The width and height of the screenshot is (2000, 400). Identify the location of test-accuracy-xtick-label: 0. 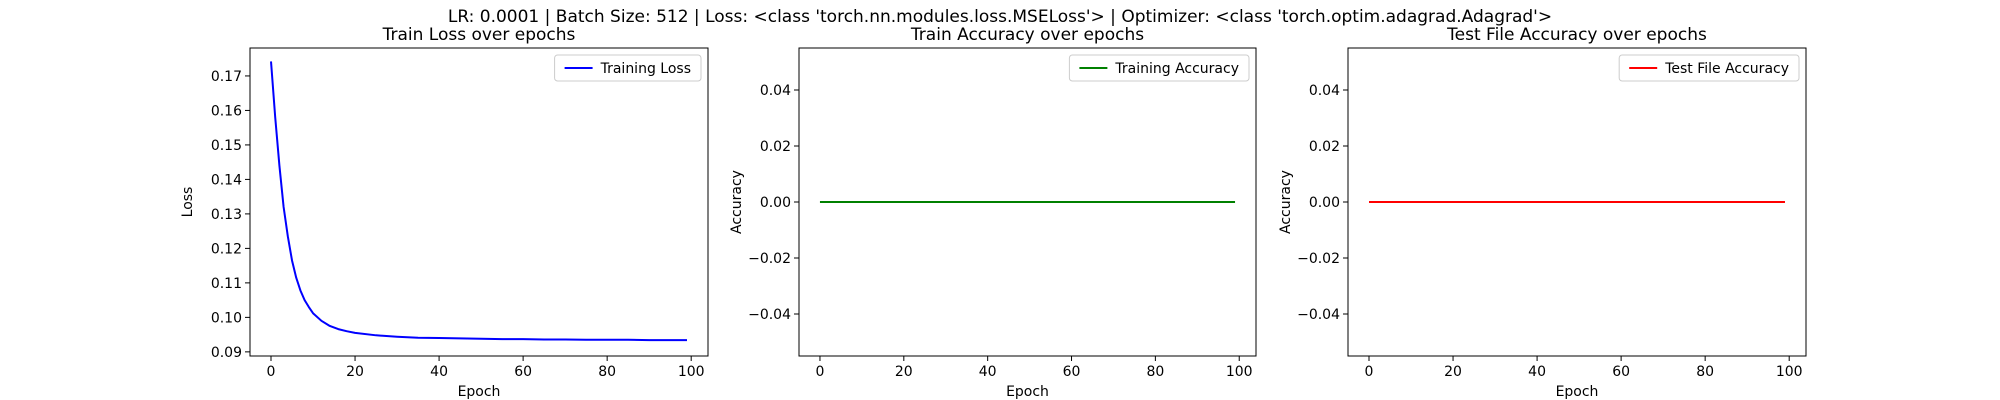
(1369, 372).